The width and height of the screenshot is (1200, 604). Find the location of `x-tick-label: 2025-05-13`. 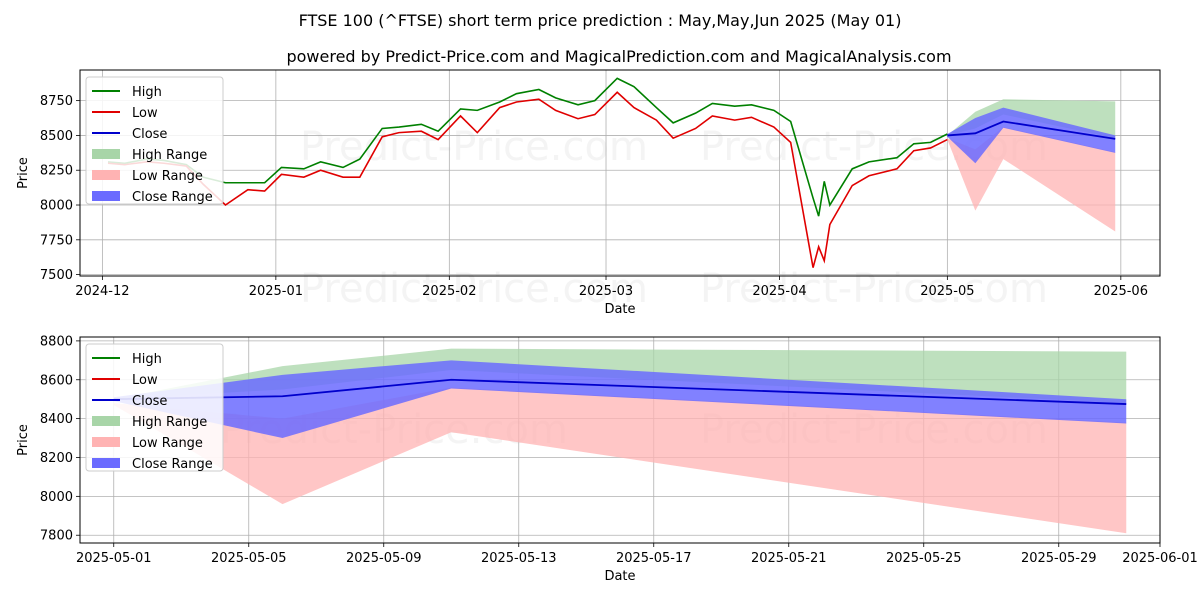

x-tick-label: 2025-05-13 is located at coordinates (519, 558).